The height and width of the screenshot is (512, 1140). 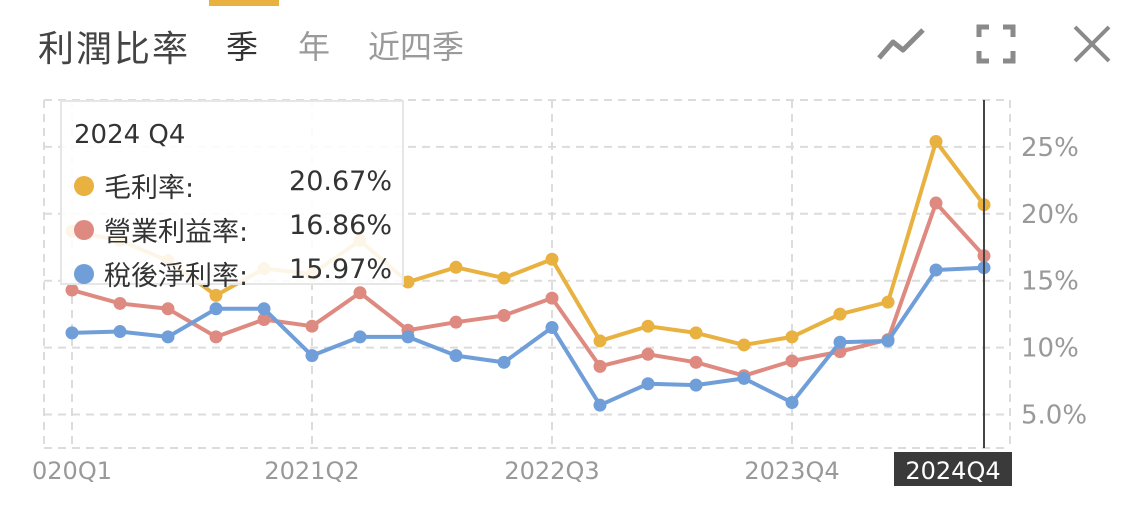 I want to click on y-axis: 5.0% 10% 15% 20% 25%, so click(x=1054, y=282).